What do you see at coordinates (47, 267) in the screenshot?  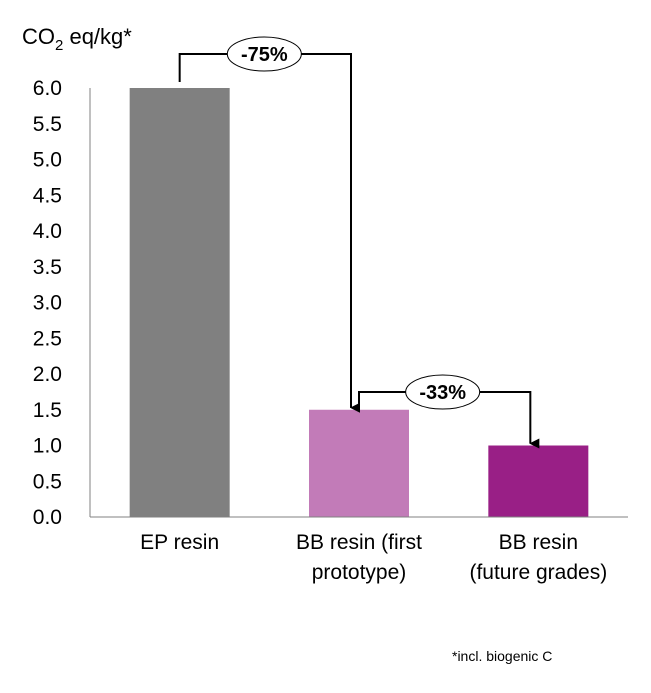 I see `y-tick-label: 3.5` at bounding box center [47, 267].